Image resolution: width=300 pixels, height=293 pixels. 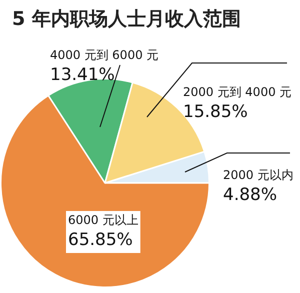 I want to click on slice-label: 4000 元到 6000 元, so click(x=104, y=55).